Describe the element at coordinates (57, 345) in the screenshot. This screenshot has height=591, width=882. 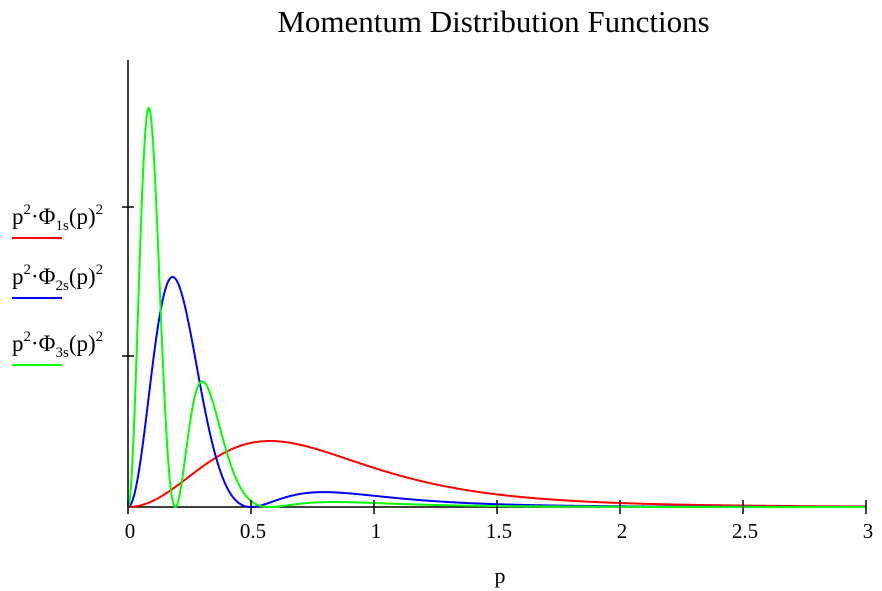
I see `legend-label-3: p2·Φ3s(p)2` at that location.